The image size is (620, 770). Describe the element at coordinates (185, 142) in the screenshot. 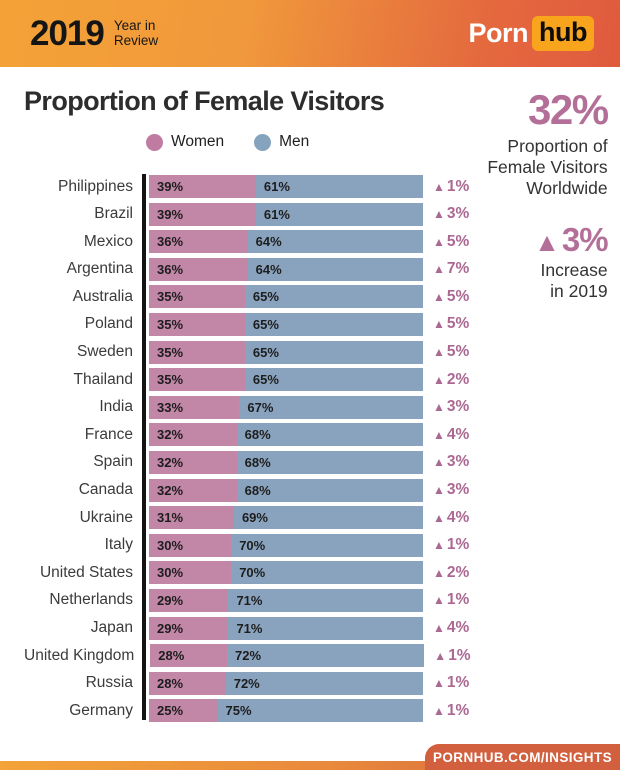

I see `legend-item-women: Women` at that location.